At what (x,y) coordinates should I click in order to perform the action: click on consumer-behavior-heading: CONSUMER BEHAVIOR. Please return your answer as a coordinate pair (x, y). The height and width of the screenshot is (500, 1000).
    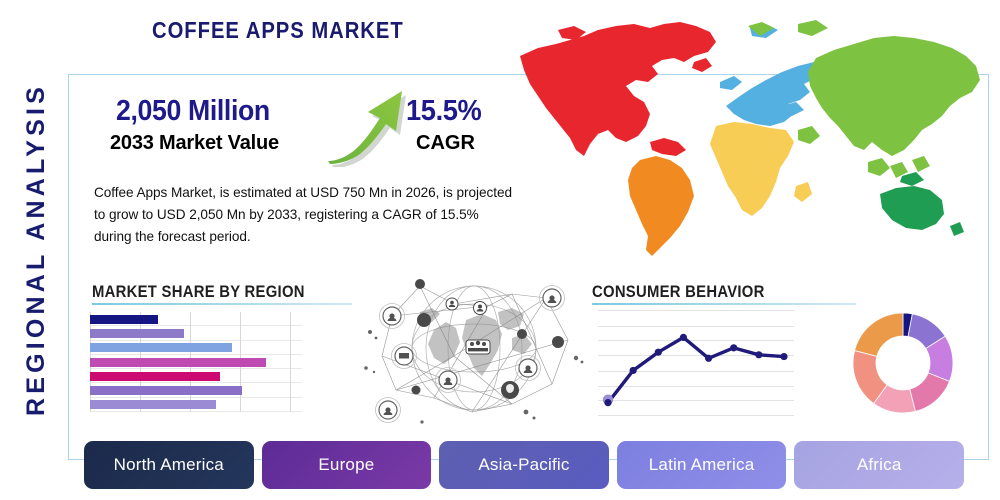
    Looking at the image, I should click on (678, 292).